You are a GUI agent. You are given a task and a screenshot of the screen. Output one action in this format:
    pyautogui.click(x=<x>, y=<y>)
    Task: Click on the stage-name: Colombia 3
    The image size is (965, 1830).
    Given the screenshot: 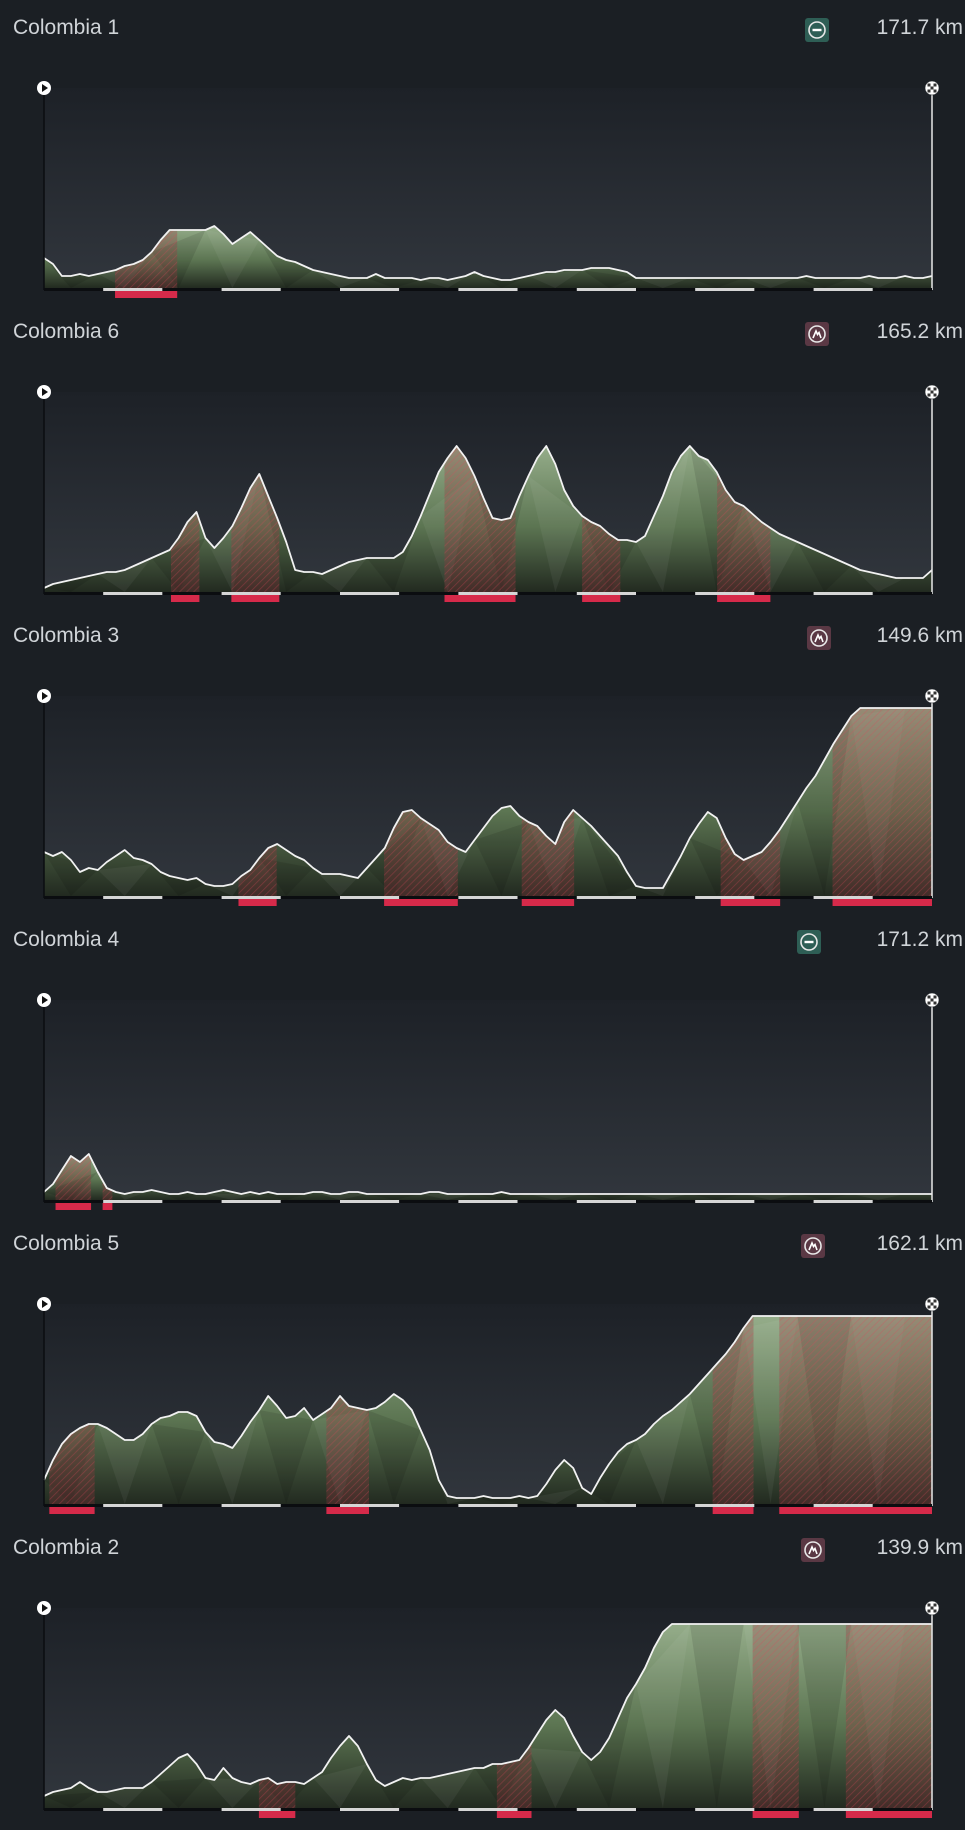 What is the action you would take?
    pyautogui.click(x=66, y=635)
    